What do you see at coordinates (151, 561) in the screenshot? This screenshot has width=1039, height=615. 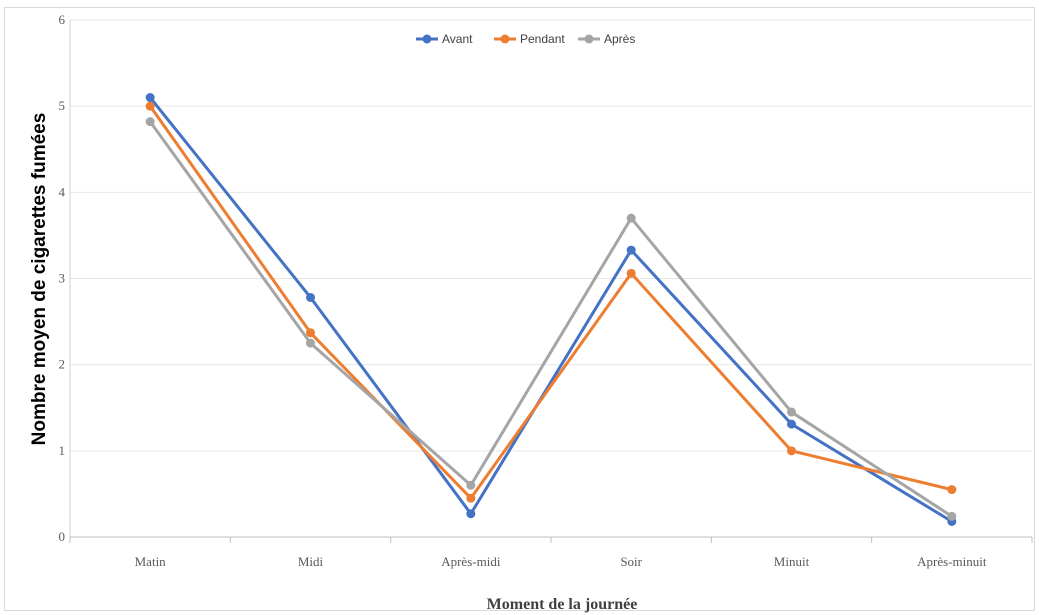 I see `x-tick-label: Matin` at bounding box center [151, 561].